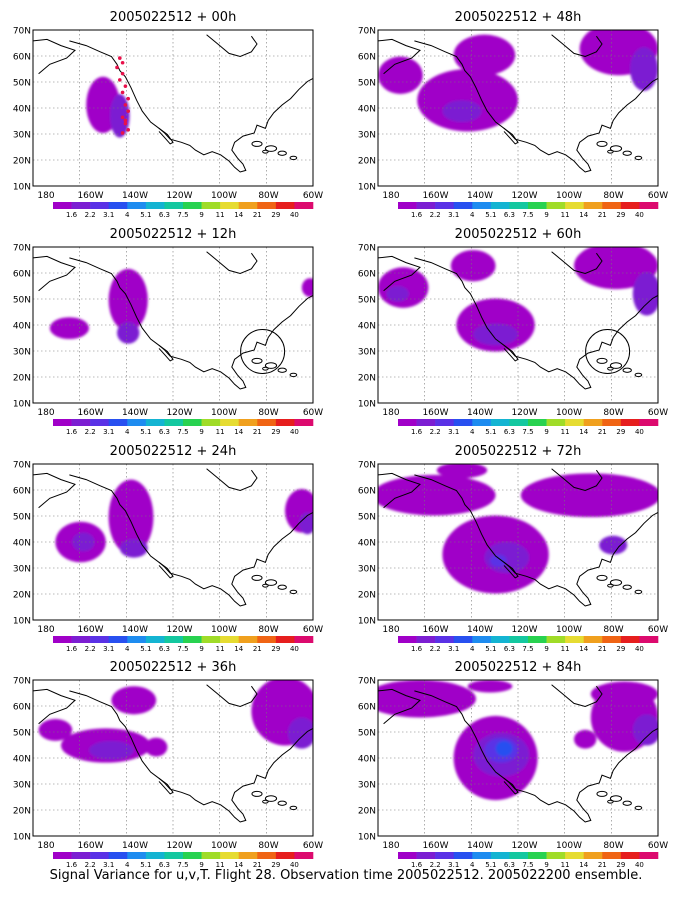  What do you see at coordinates (518, 753) in the screenshot?
I see `coastline` at bounding box center [518, 753].